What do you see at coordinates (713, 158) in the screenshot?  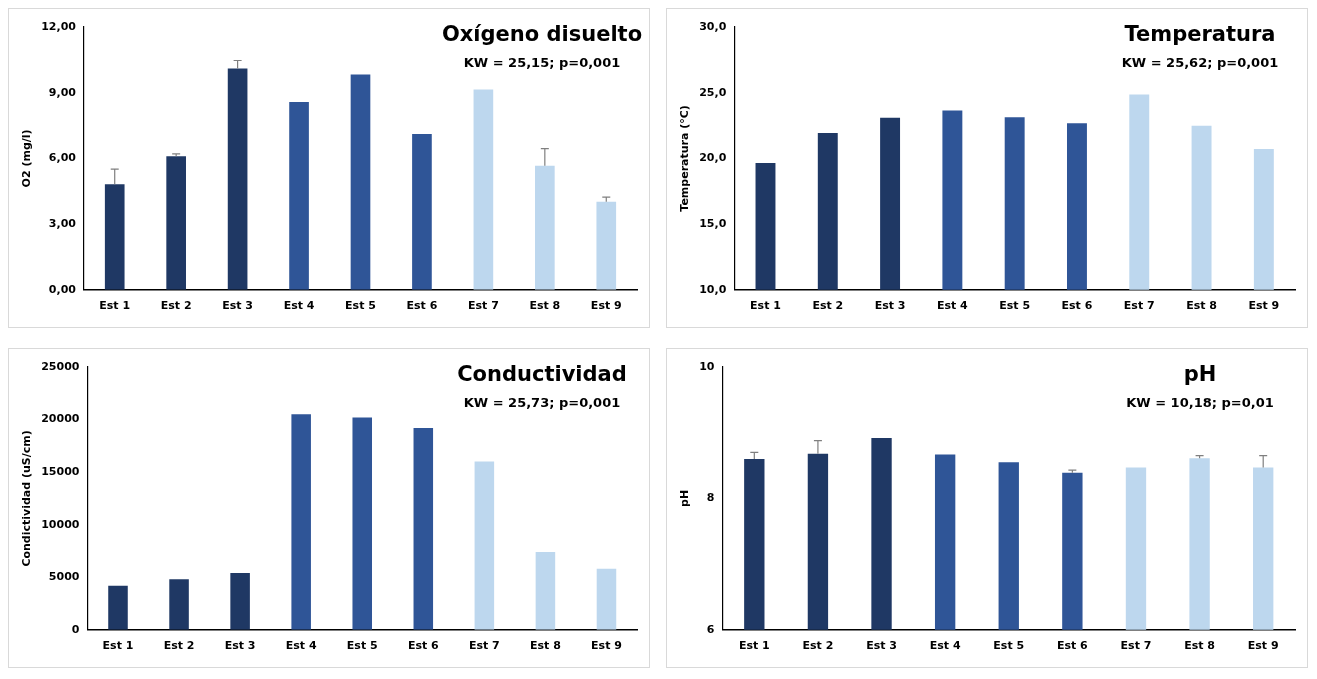 I see `y-tick-label: 20,0` at bounding box center [713, 158].